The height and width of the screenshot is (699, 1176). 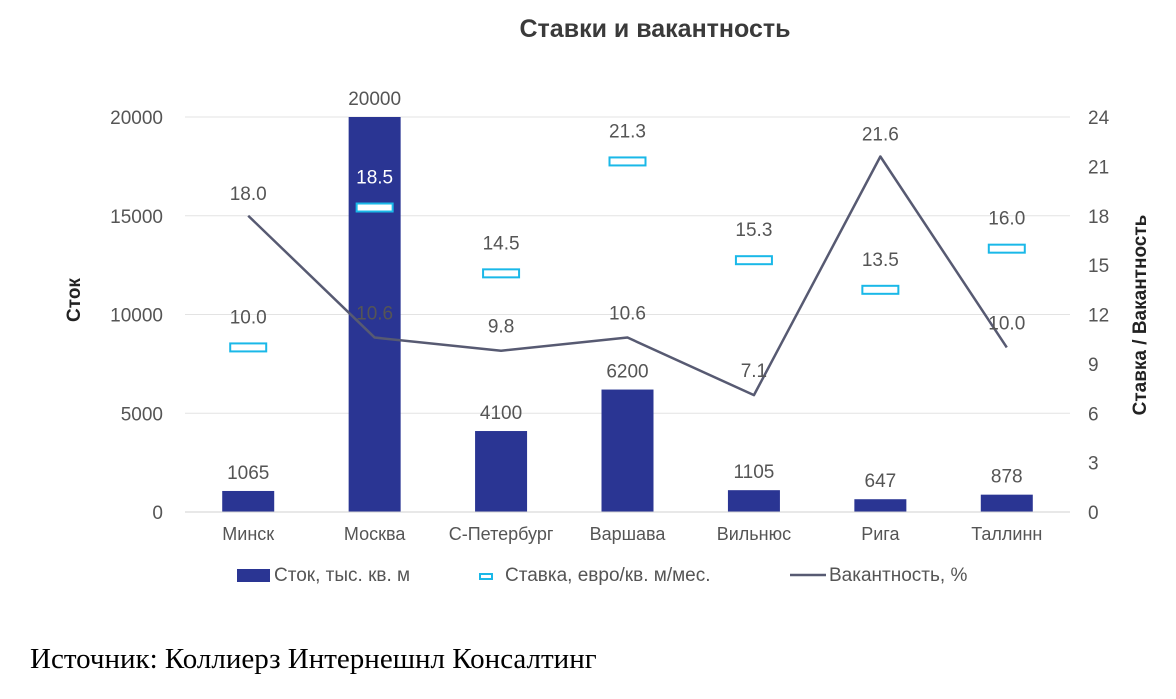 I want to click on rate-label: 18.5, so click(x=374, y=178).